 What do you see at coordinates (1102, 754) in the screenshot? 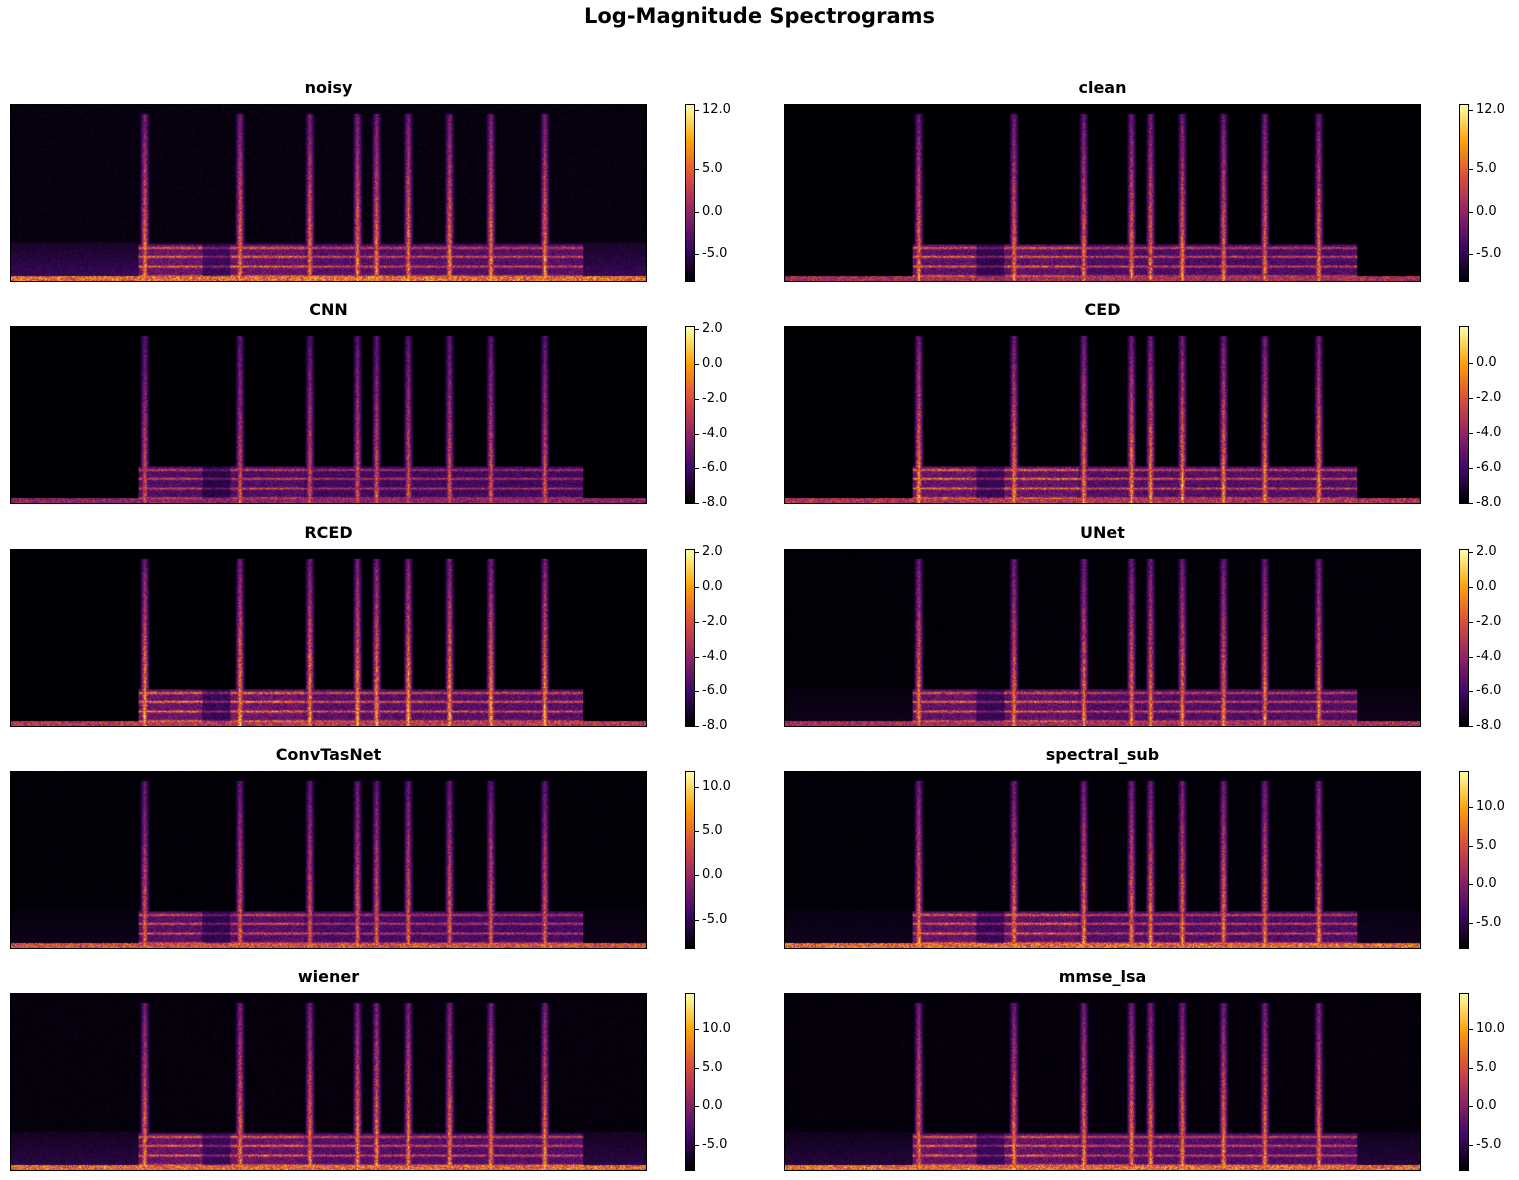
I see `panel-title: spectral_sub` at bounding box center [1102, 754].